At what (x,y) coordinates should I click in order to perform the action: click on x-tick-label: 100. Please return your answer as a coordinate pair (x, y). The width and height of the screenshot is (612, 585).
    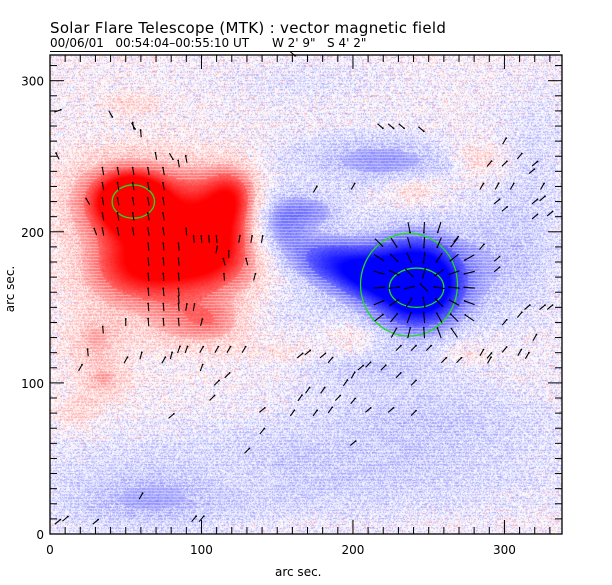
    Looking at the image, I should click on (201, 550).